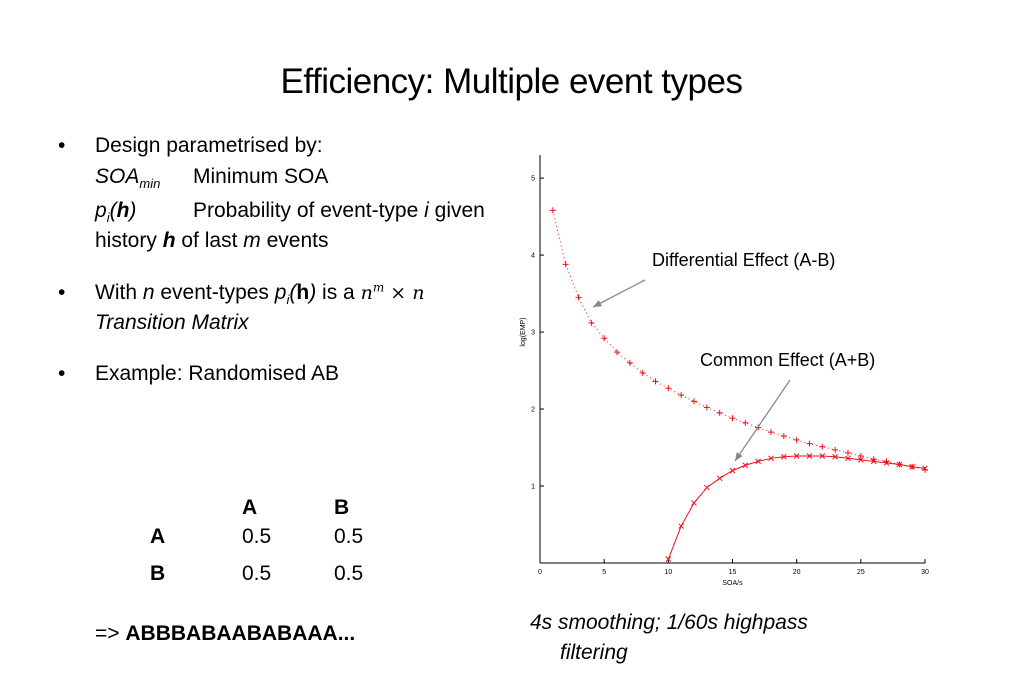 The width and height of the screenshot is (1023, 682). Describe the element at coordinates (762, 420) in the screenshot. I see `common-arrow` at that location.